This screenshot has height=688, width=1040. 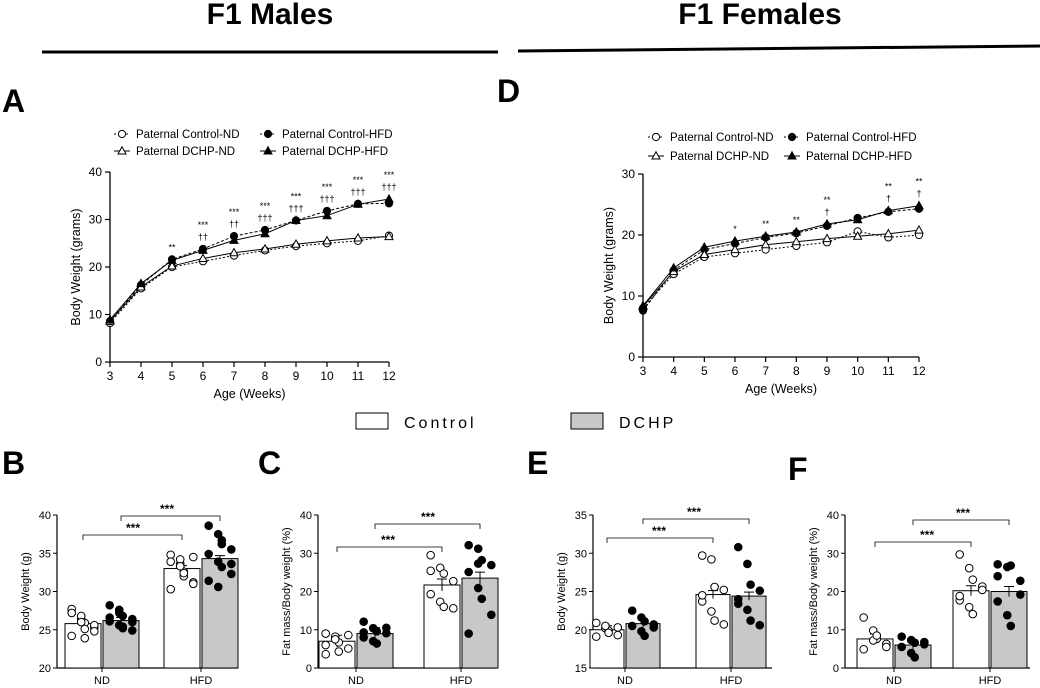 I want to click on header-right: F1 Females, so click(x=759, y=15).